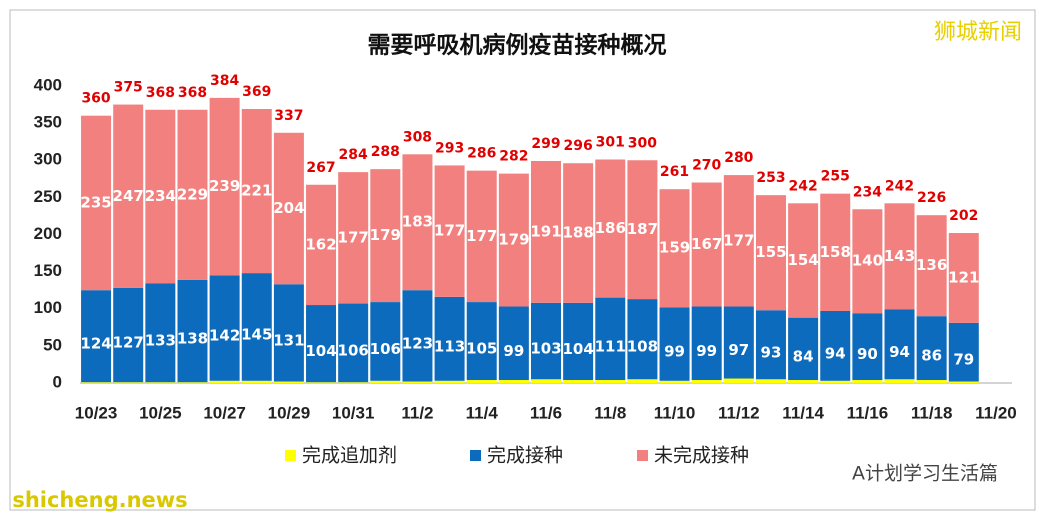 The width and height of the screenshot is (1045, 521). Describe the element at coordinates (738, 158) in the screenshot. I see `total-label: 280` at that location.